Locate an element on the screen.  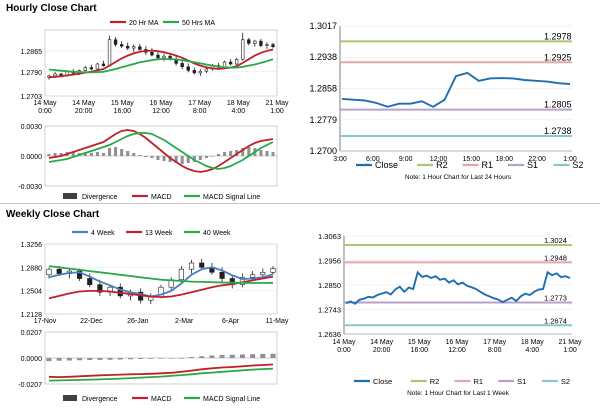
weekly-section-title: Weekly Close Chart is located at coordinates (53, 214).